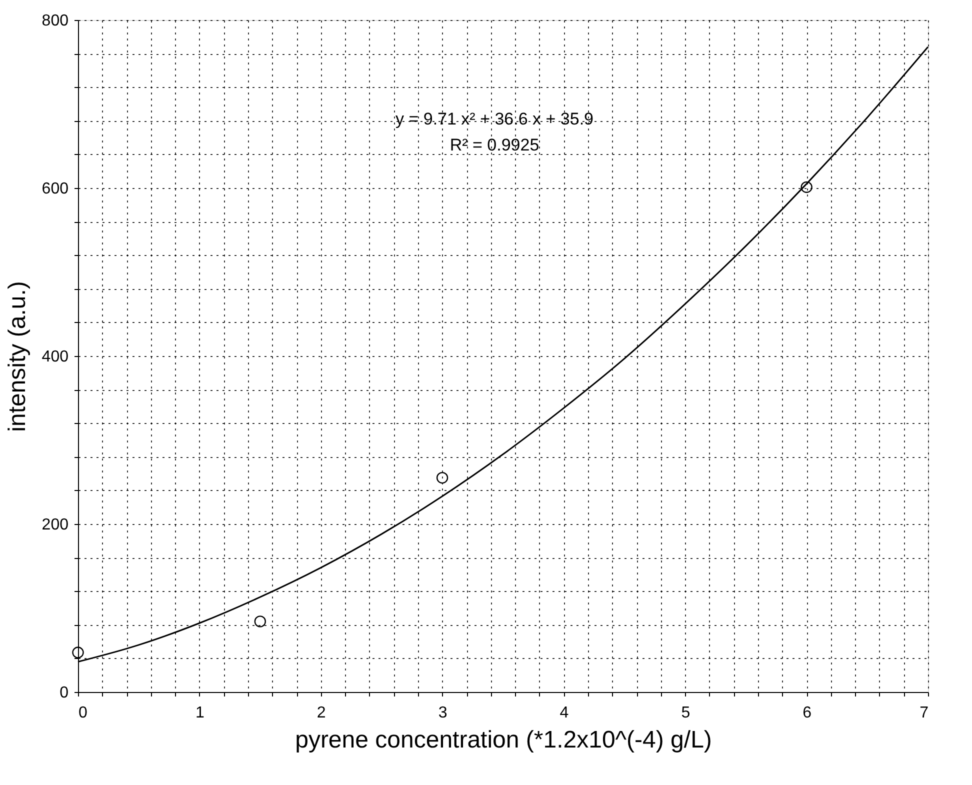 This screenshot has height=785, width=972. What do you see at coordinates (495, 118) in the screenshot?
I see `annotation: y = 9.71 x² + 36.6 x + 35.9` at bounding box center [495, 118].